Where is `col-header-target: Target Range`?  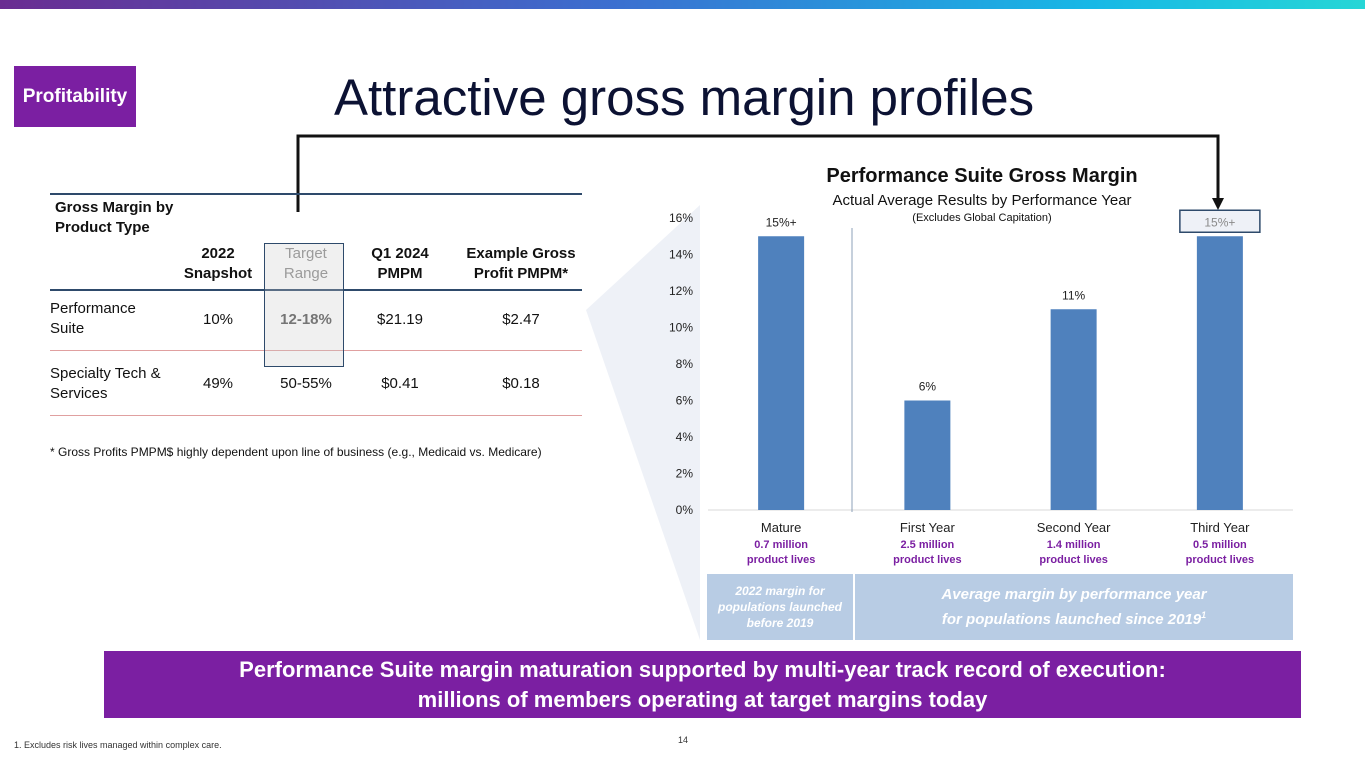 col-header-target: Target Range is located at coordinates (306, 263).